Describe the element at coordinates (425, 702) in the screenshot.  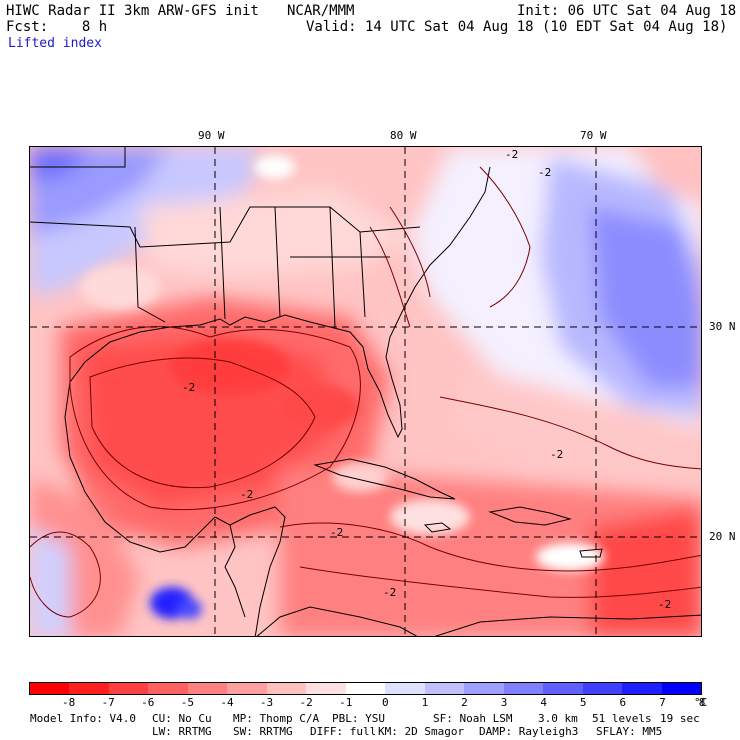
I see `colorbar-tick-label: 1` at that location.